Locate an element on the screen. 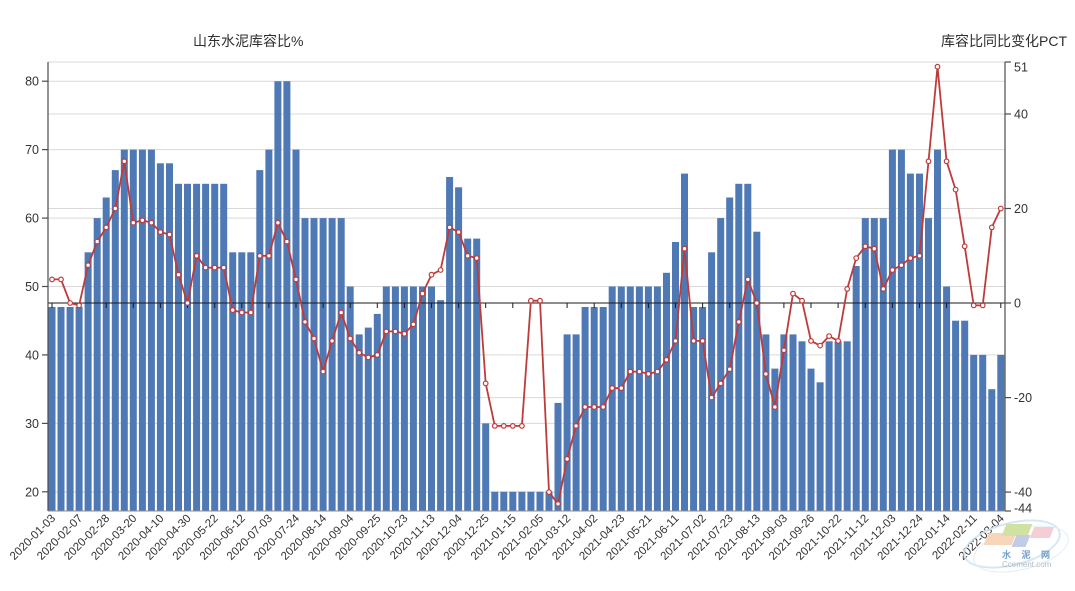 This screenshot has width=1075, height=591. left-tick-label: 70 is located at coordinates (32, 150).